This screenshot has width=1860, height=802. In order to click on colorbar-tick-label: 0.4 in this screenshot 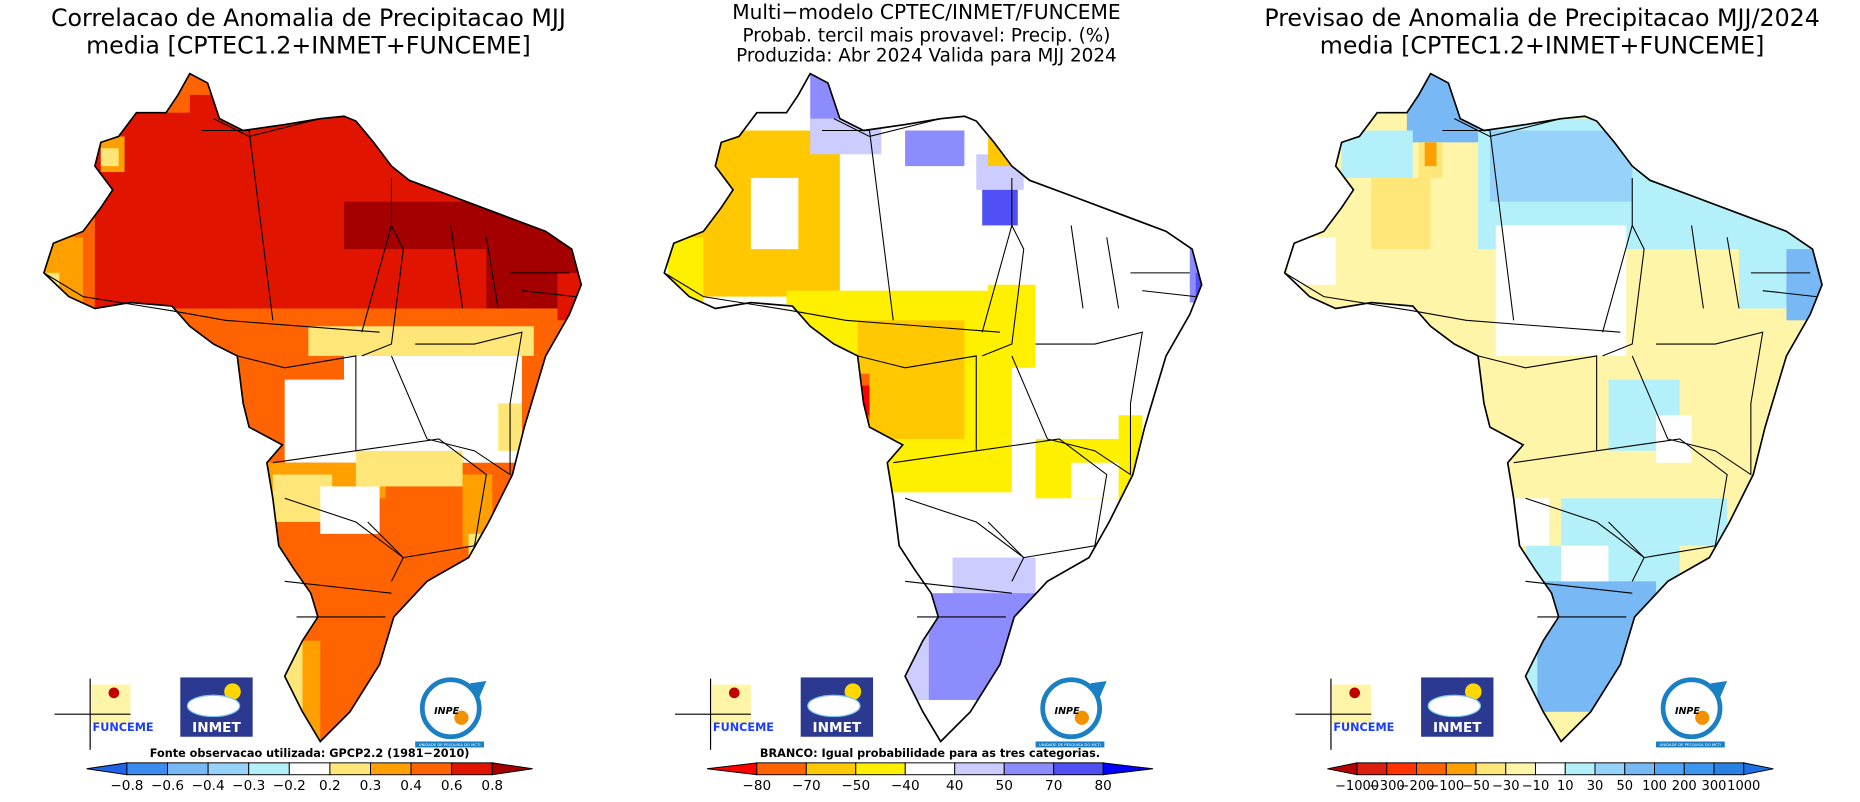, I will do `click(411, 786)`.